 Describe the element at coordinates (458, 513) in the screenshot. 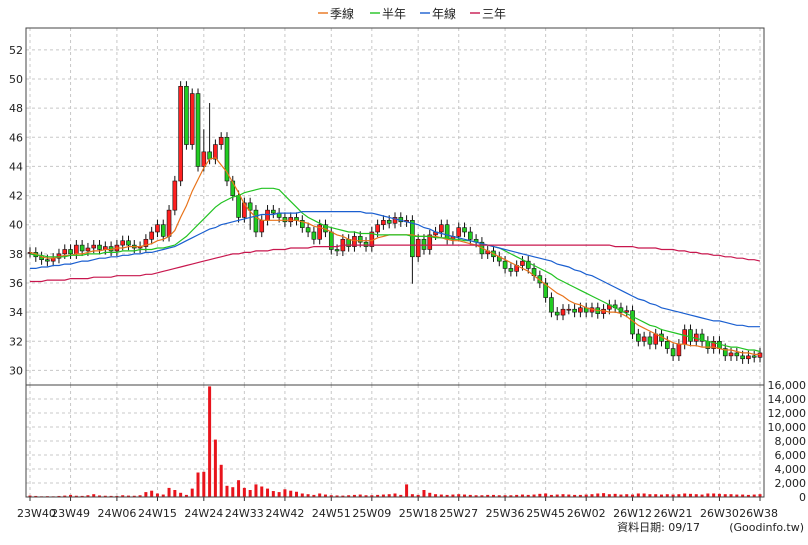

I see `x-tick-label: 25W27` at that location.